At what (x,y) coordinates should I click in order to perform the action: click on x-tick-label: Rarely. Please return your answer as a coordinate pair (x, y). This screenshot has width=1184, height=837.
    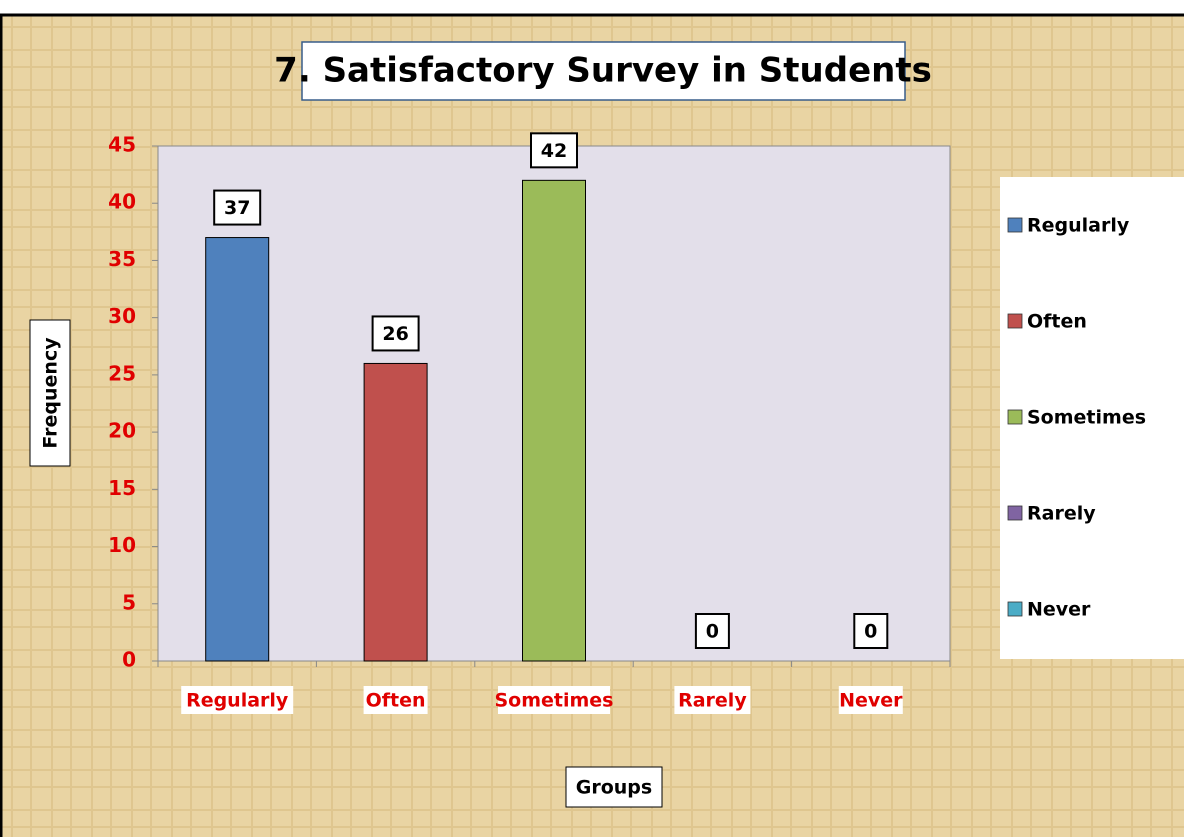
    Looking at the image, I should click on (712, 701).